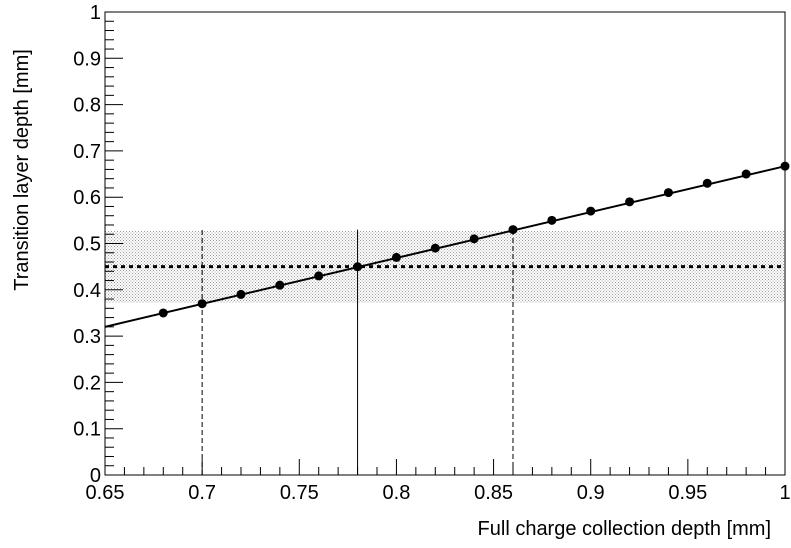 The width and height of the screenshot is (791, 548). Describe the element at coordinates (784, 493) in the screenshot. I see `x-tick-label: 1` at that location.